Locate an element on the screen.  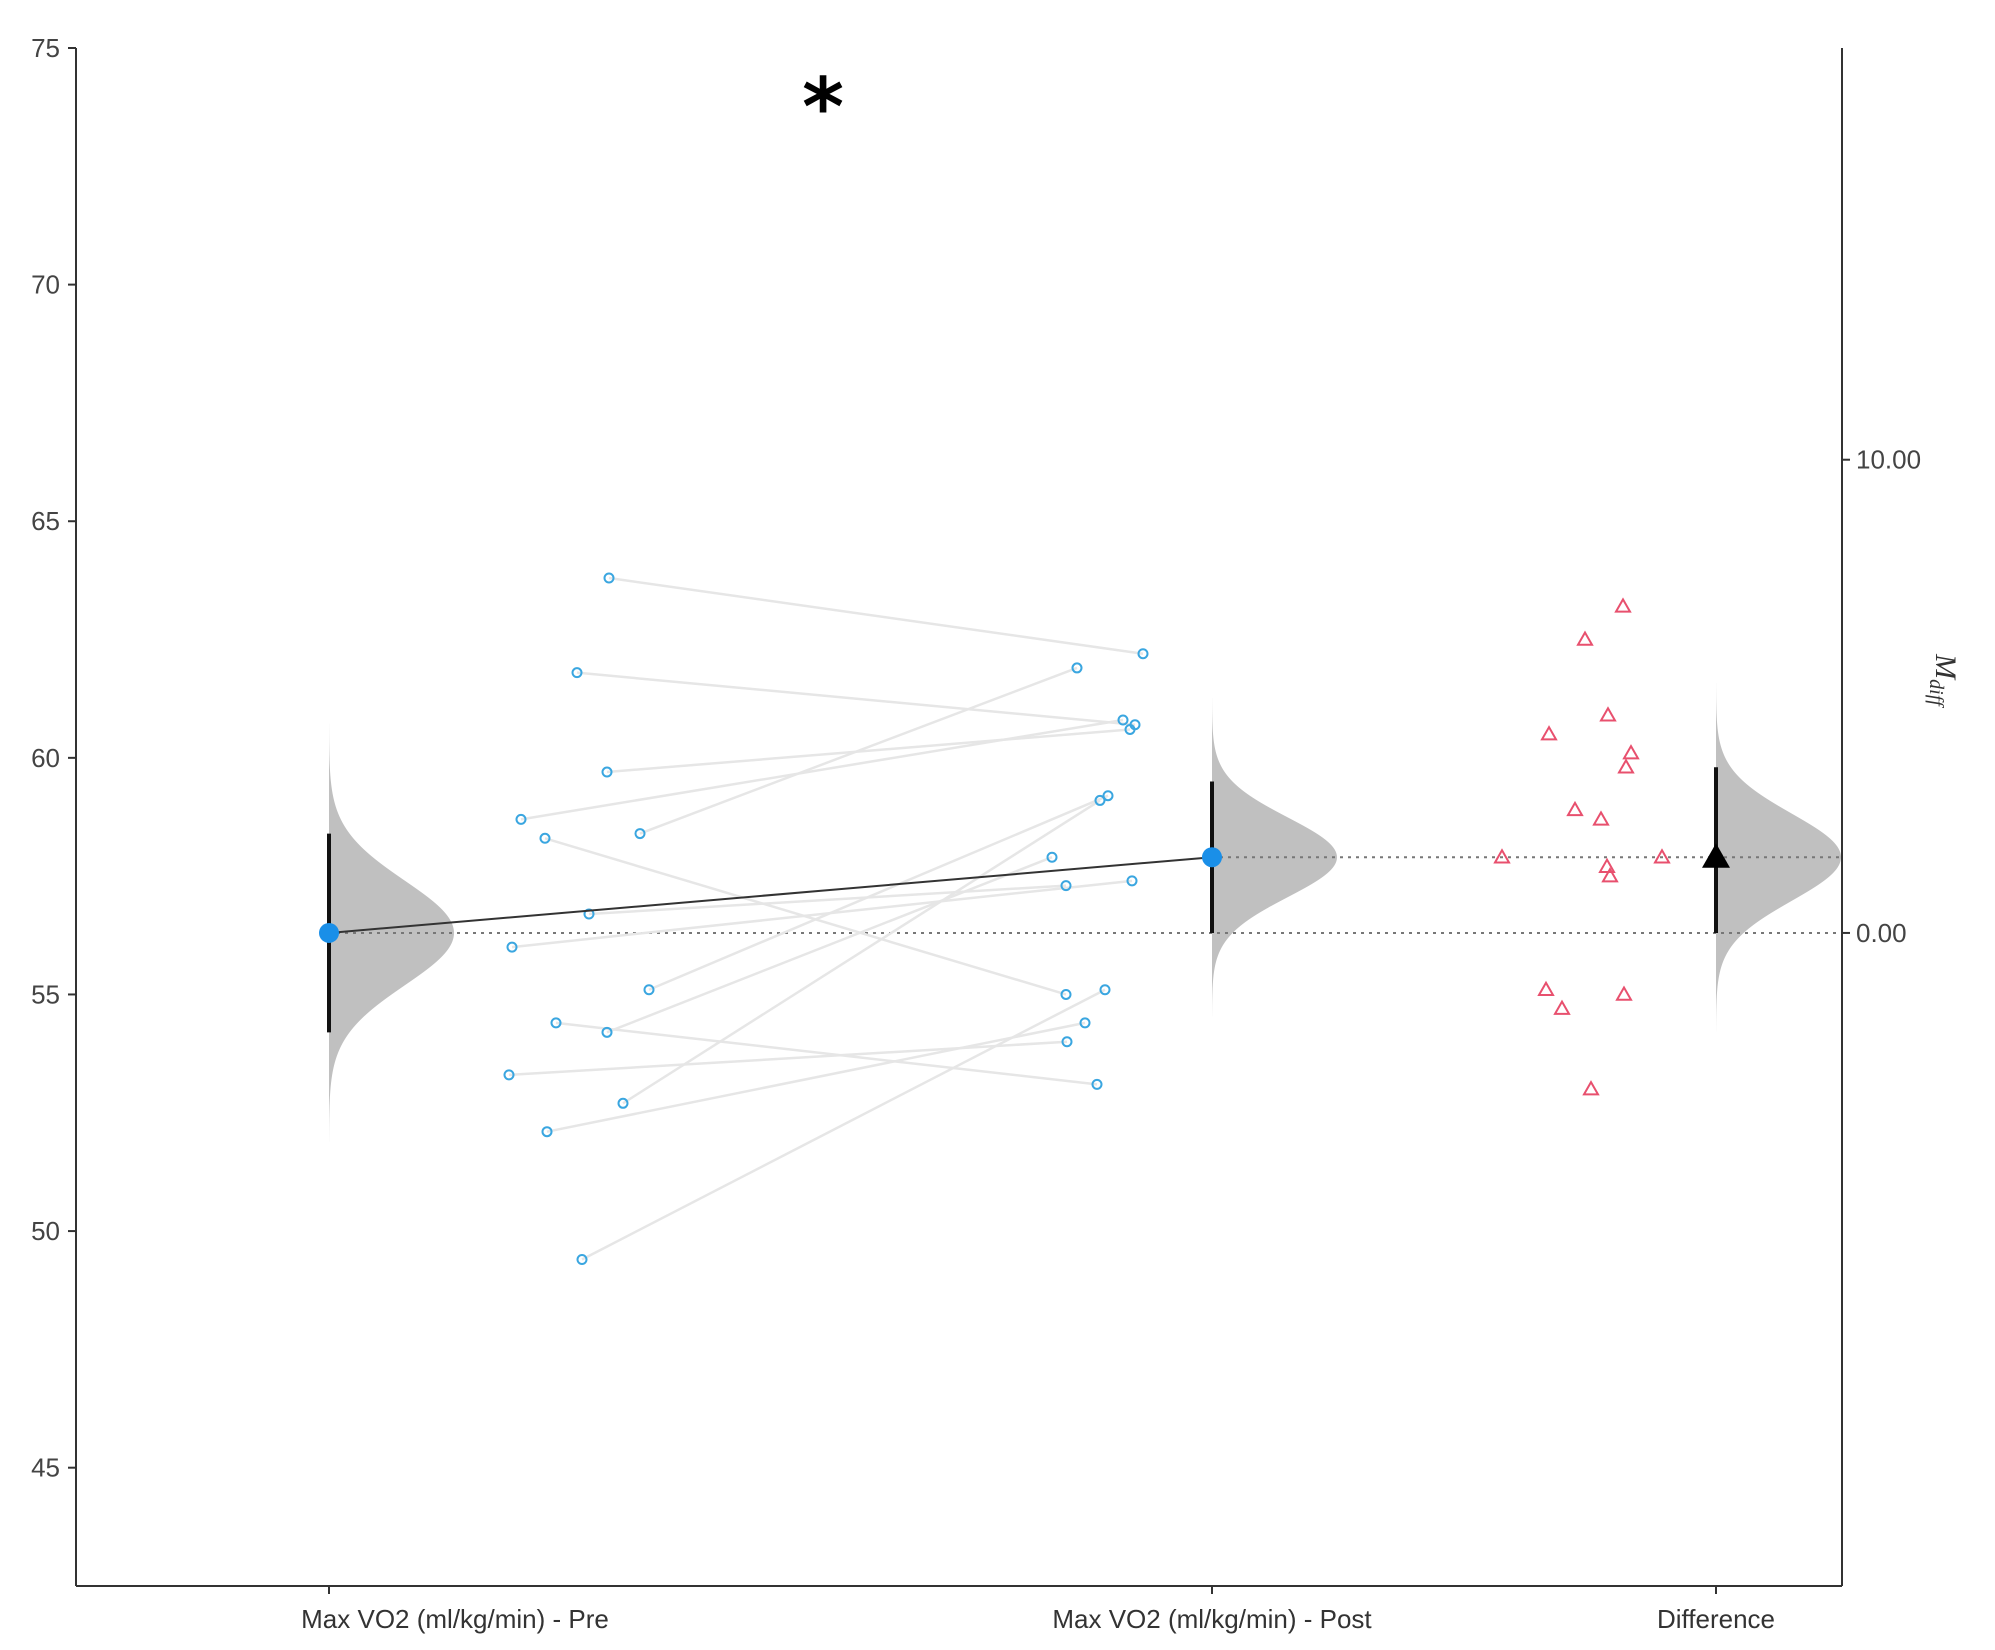
pre-mean-marker is located at coordinates (329, 932).